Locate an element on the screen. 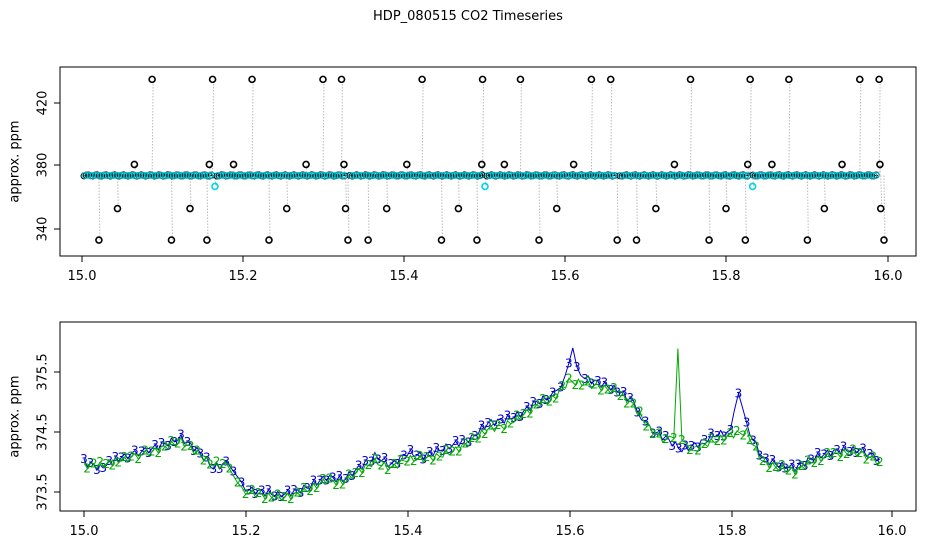  y-tick-label: 374.5 is located at coordinates (43, 431).